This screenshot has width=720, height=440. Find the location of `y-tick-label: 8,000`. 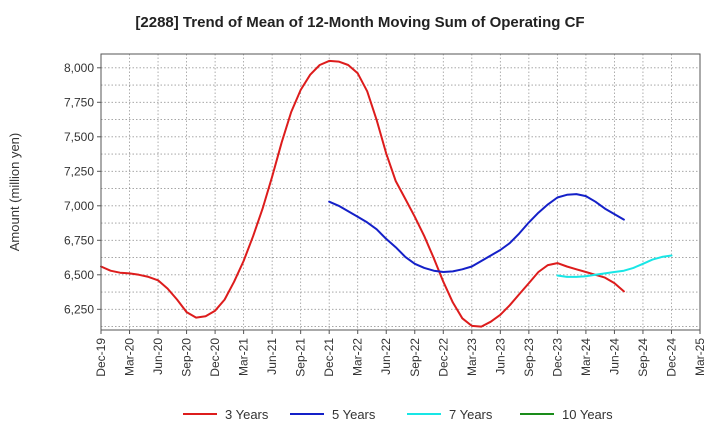

y-tick-label: 8,000 is located at coordinates (79, 68).